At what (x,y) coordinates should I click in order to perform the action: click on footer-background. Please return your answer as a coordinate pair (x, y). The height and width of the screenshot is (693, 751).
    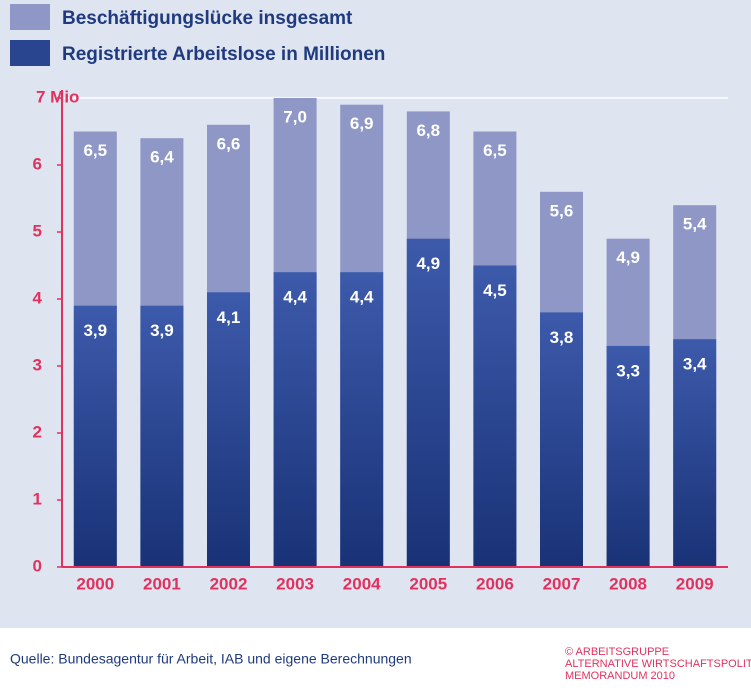
    Looking at the image, I should click on (375, 660).